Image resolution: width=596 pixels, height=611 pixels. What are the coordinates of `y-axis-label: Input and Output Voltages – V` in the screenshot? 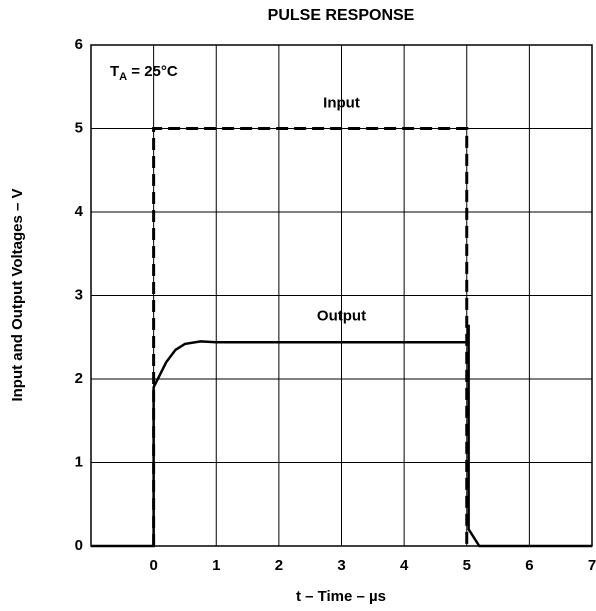 It's located at (17, 294).